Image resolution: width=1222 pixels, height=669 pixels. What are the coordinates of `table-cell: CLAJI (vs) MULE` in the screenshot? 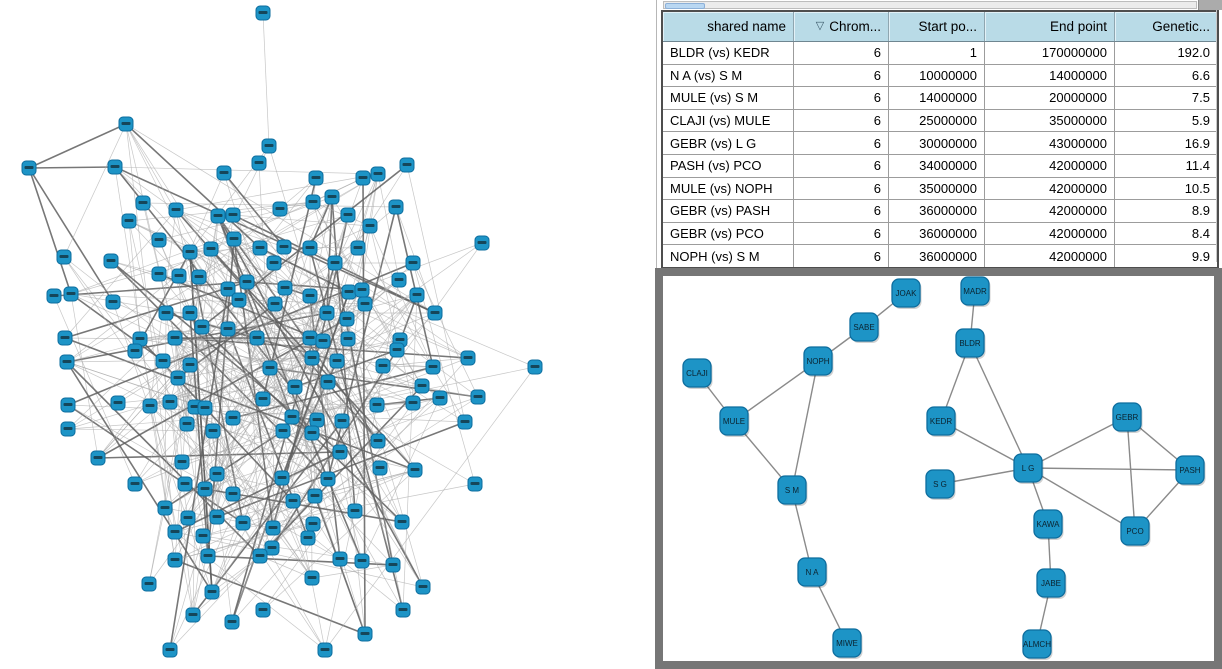 It's located at (728, 120).